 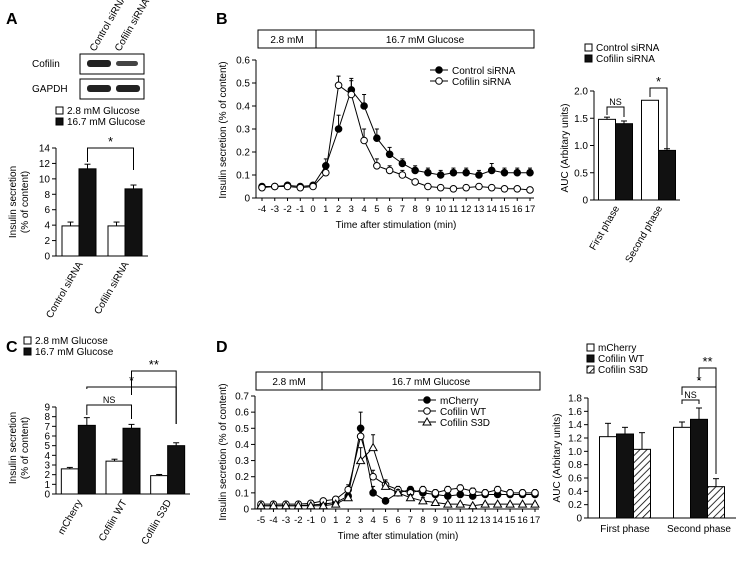 What do you see at coordinates (242, 445) in the screenshot?
I see `chart-d-line-y-tick-label: 0.4` at bounding box center [242, 445].